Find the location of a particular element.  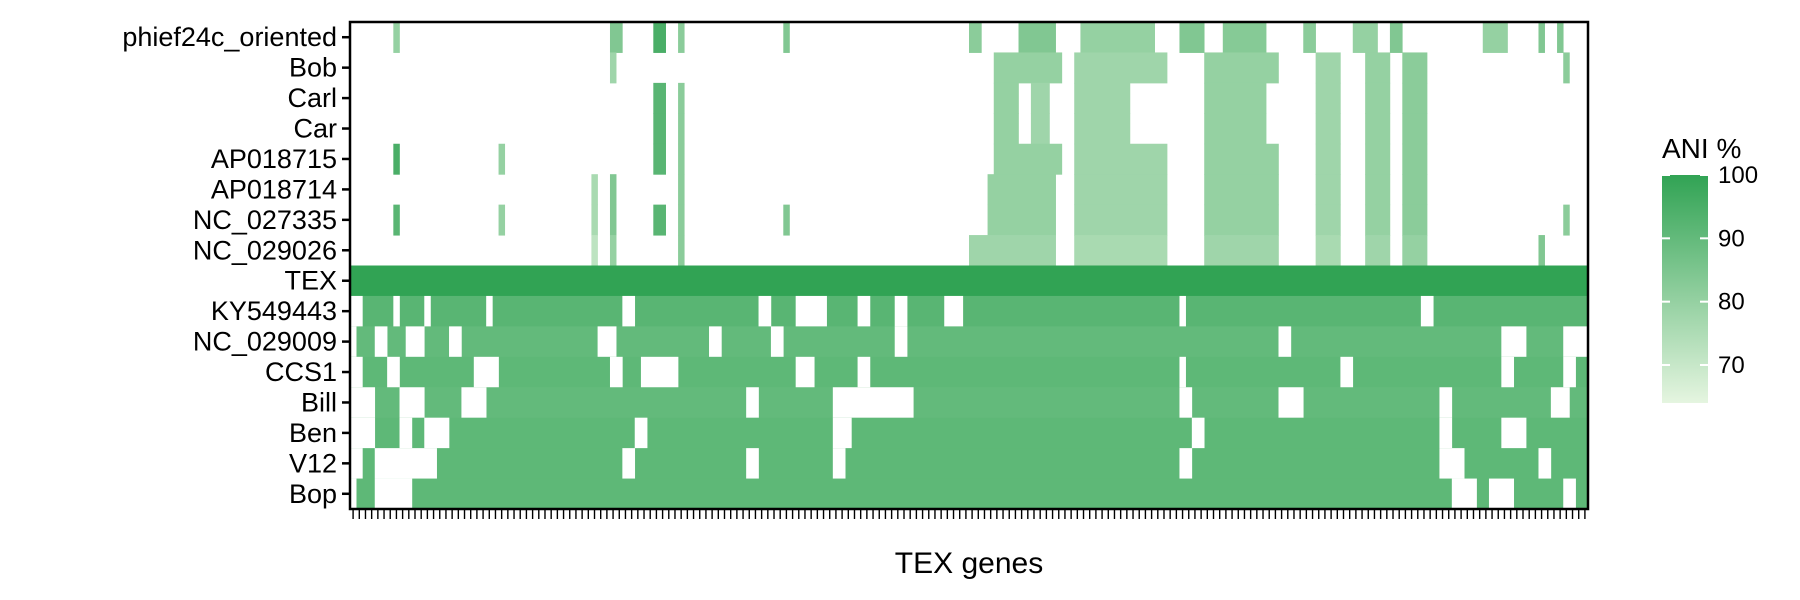

y-tick-label: phief24c_oriented is located at coordinates (229, 37).